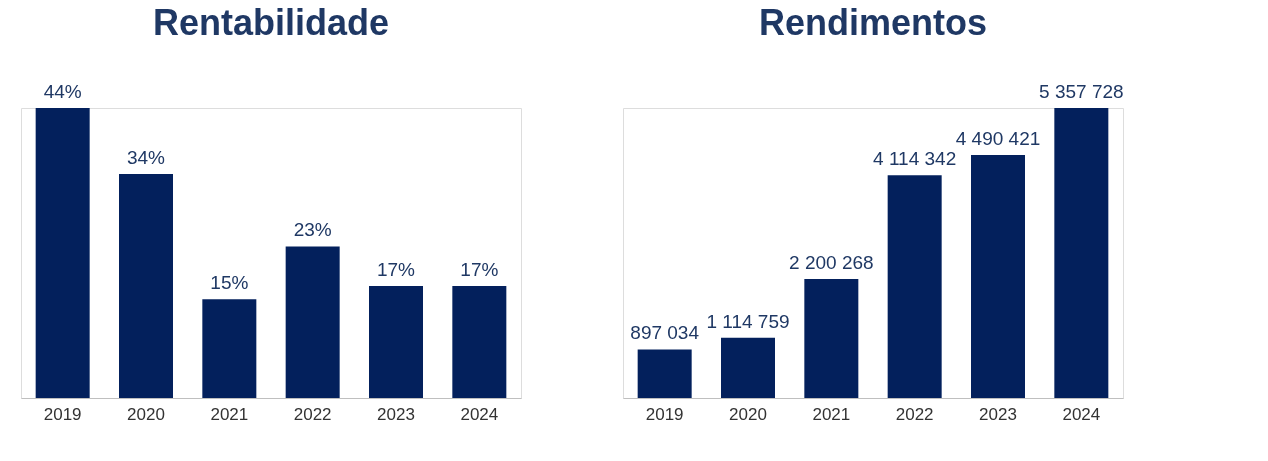  What do you see at coordinates (146, 157) in the screenshot?
I see `data-label: 34%` at bounding box center [146, 157].